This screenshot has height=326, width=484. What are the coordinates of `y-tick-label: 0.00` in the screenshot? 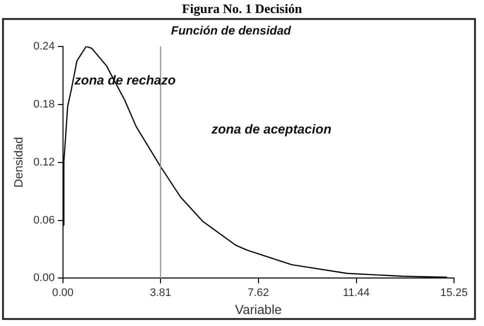 It's located at (44, 278).